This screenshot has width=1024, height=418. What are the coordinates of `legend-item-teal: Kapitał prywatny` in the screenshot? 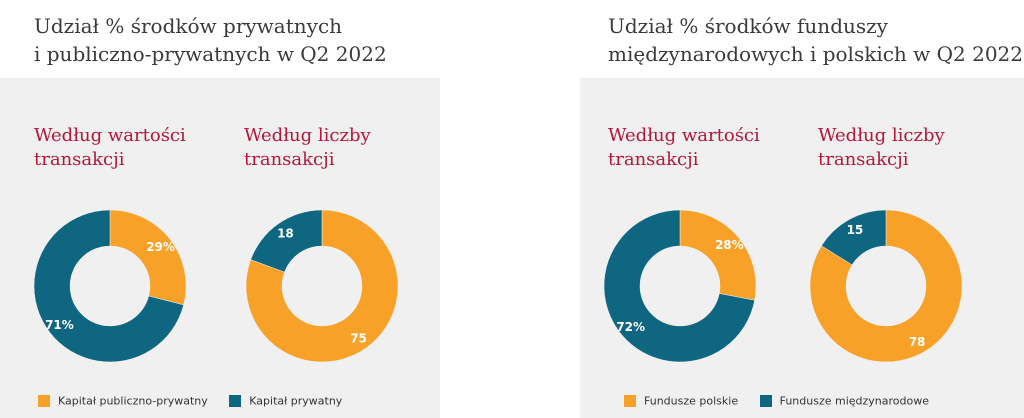 It's located at (285, 401).